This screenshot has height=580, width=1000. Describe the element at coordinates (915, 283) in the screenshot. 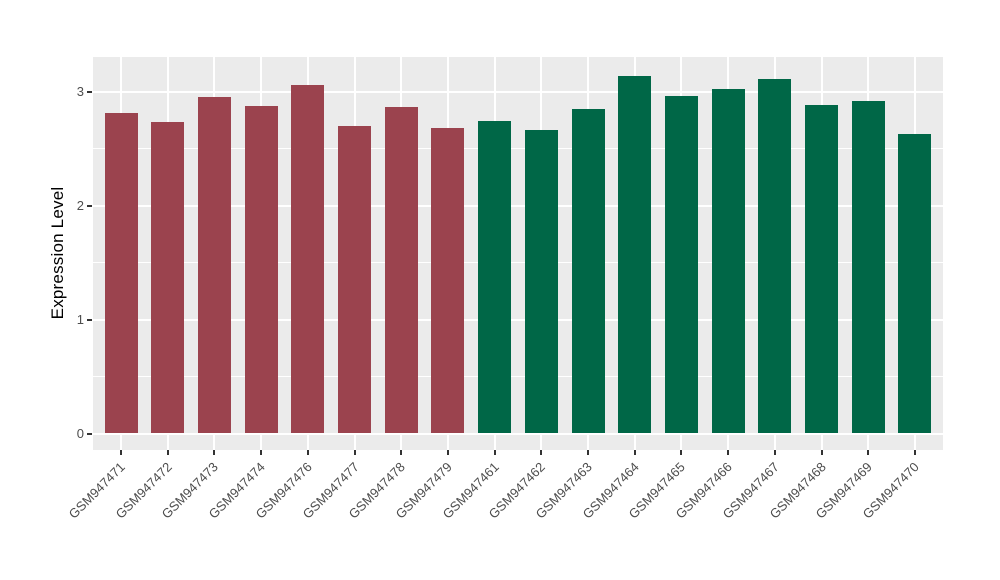

I see `bar-GSM947470` at that location.